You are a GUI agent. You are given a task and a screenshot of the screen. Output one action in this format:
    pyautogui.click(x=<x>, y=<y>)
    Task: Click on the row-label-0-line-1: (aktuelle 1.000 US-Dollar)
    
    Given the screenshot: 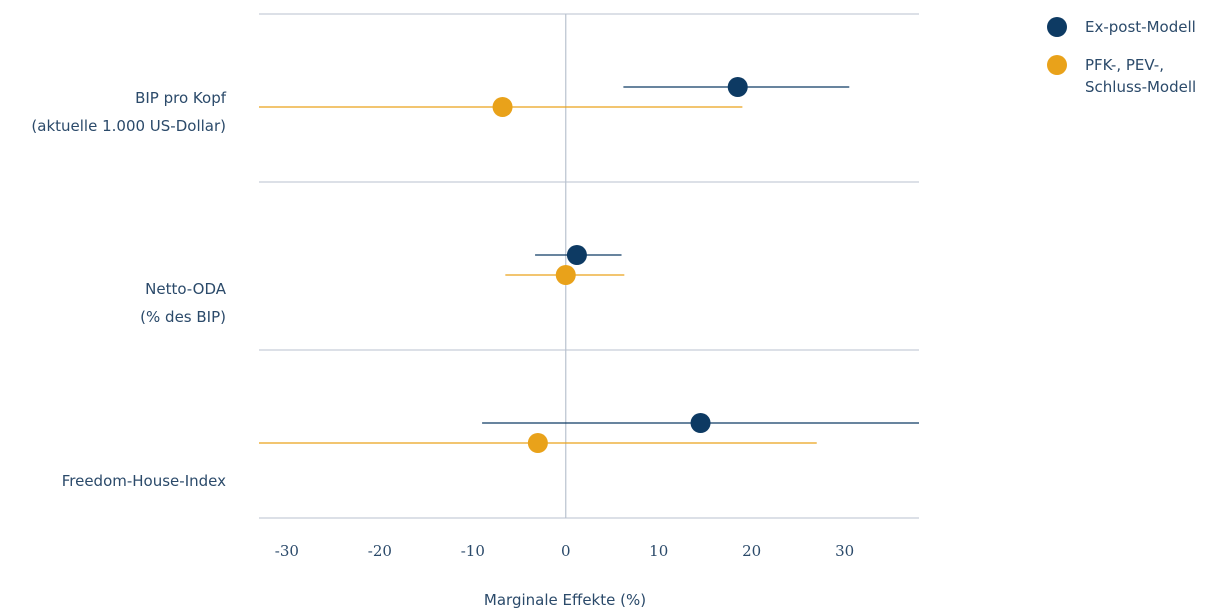 What is the action you would take?
    pyautogui.click(x=128, y=126)
    